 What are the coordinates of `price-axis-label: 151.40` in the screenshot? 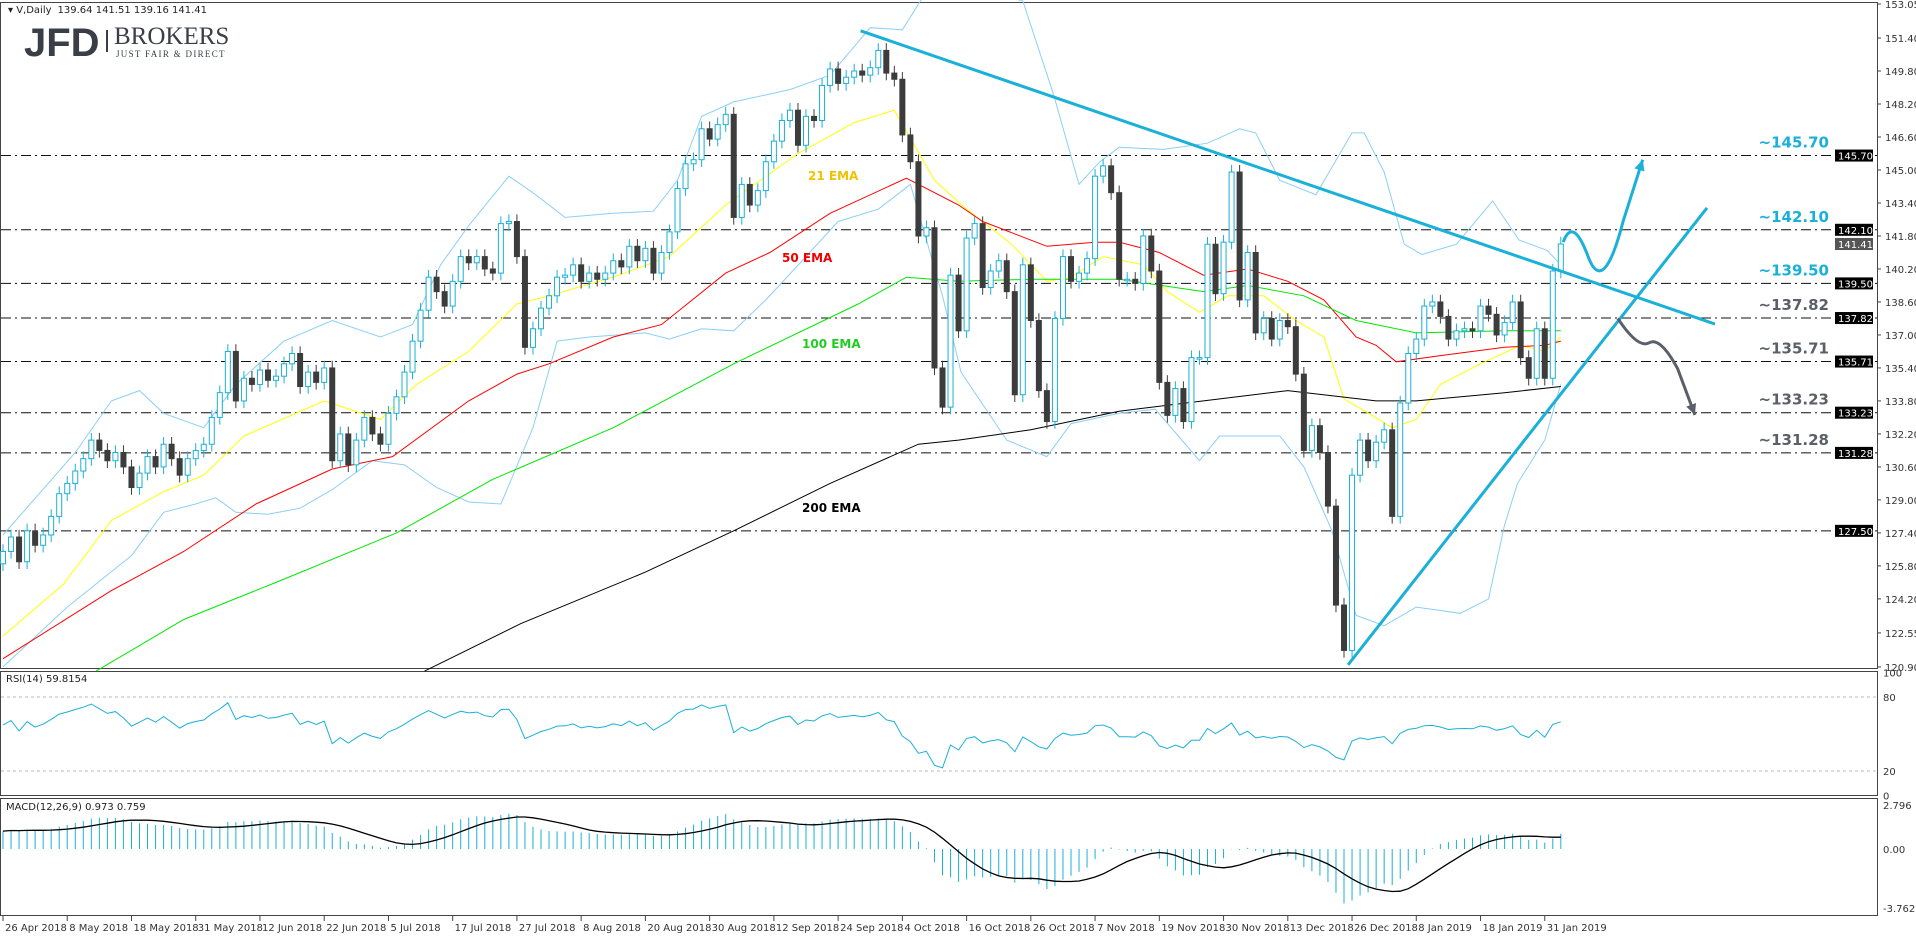 It's located at (1900, 39).